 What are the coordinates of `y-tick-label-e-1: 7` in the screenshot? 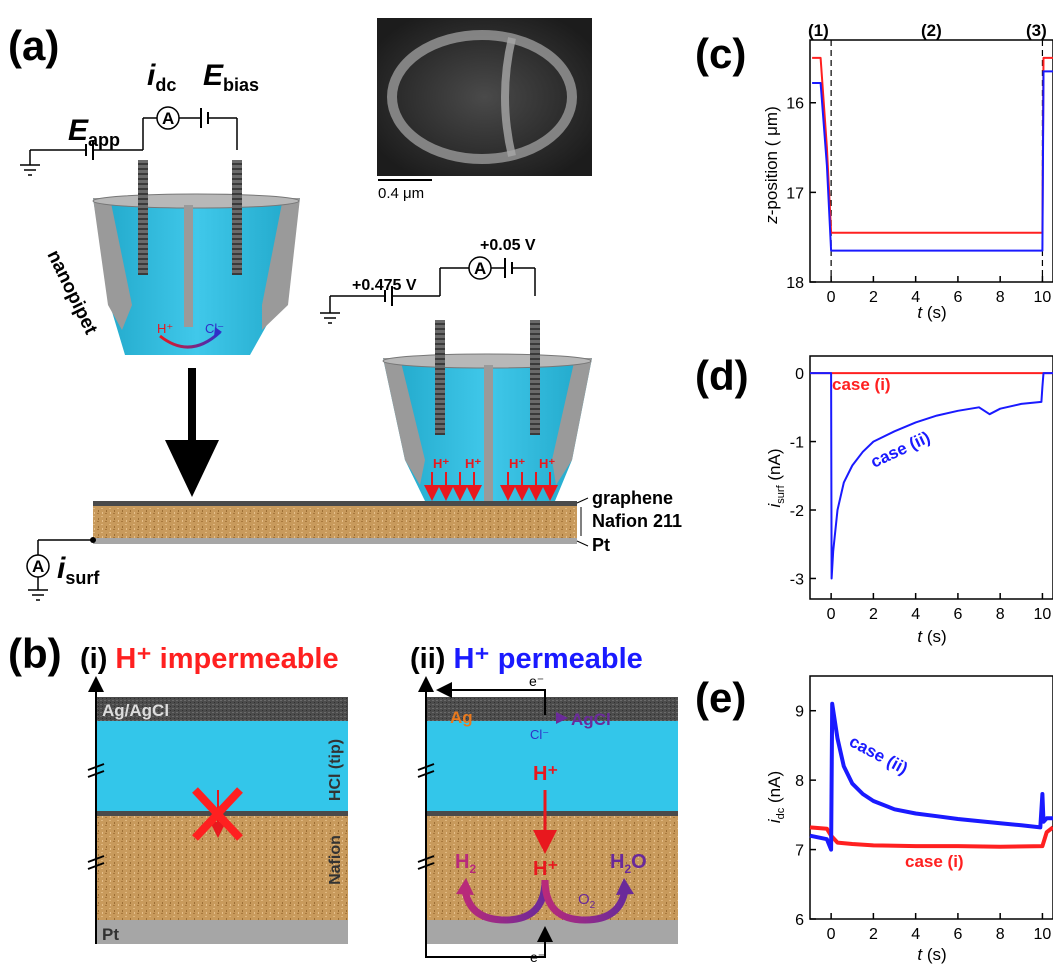 It's located at (799, 851).